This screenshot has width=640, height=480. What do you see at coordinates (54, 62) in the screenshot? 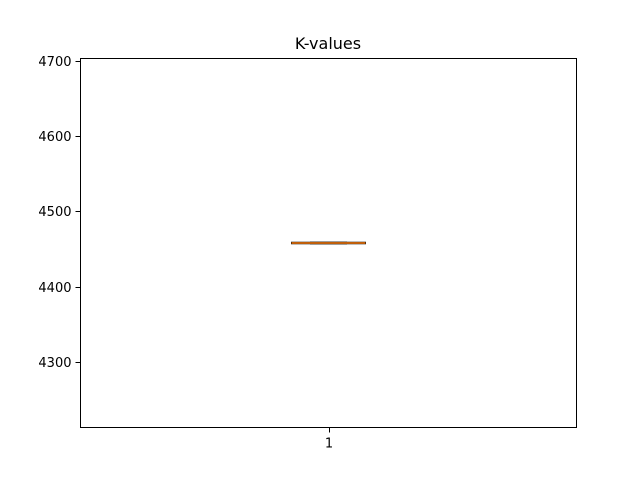
I see `y-tick-label: 4700` at bounding box center [54, 62].